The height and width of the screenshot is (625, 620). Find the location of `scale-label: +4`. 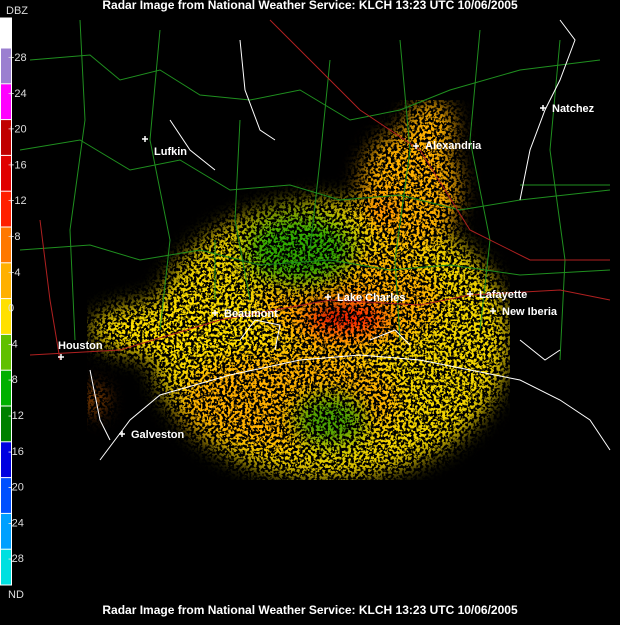

scale-label: +4 is located at coordinates (14, 273).